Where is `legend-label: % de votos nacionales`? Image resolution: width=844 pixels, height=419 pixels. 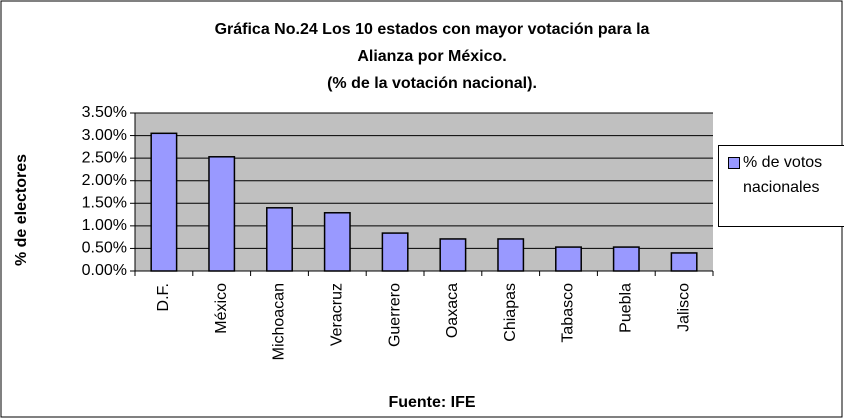
legend-label: % de votos nacionales is located at coordinates (783, 175).